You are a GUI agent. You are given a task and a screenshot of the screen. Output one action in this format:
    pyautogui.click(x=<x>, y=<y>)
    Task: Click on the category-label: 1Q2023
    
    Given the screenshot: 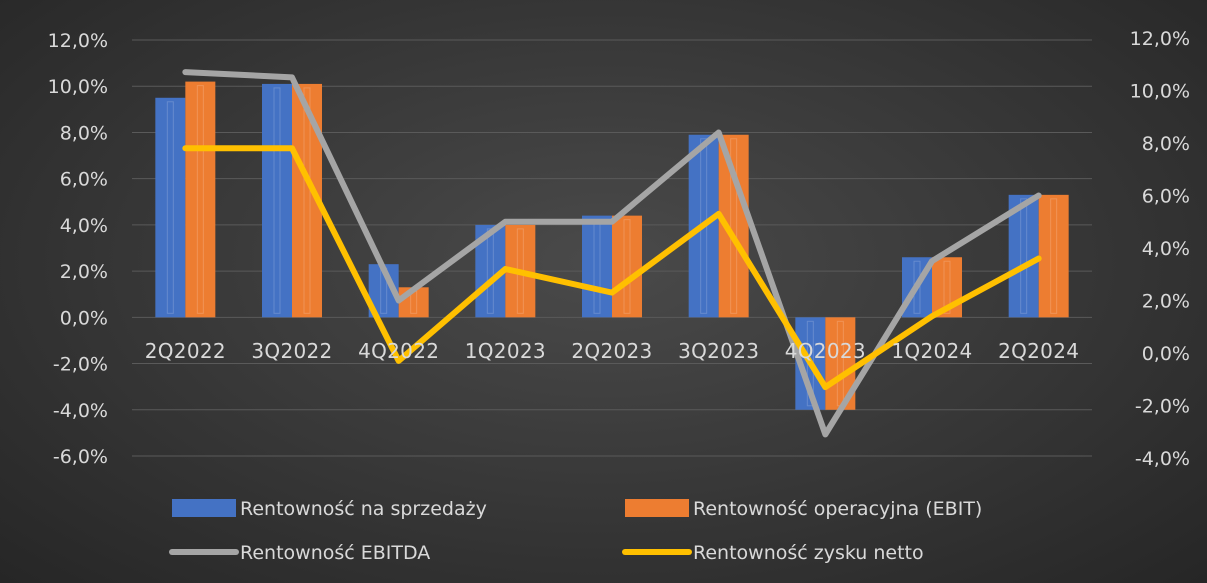 What is the action you would take?
    pyautogui.click(x=505, y=351)
    